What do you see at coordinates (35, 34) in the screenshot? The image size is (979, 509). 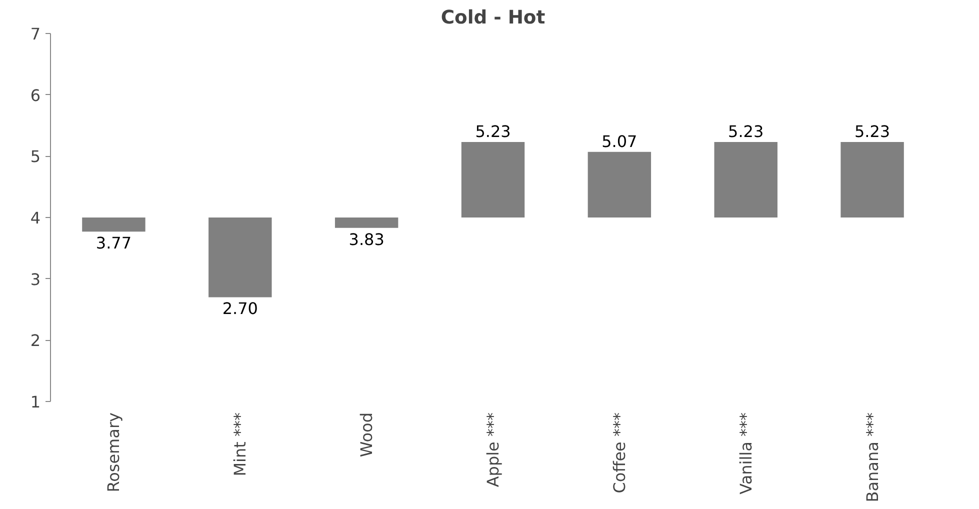 I see `y-tick-label: 7` at bounding box center [35, 34].